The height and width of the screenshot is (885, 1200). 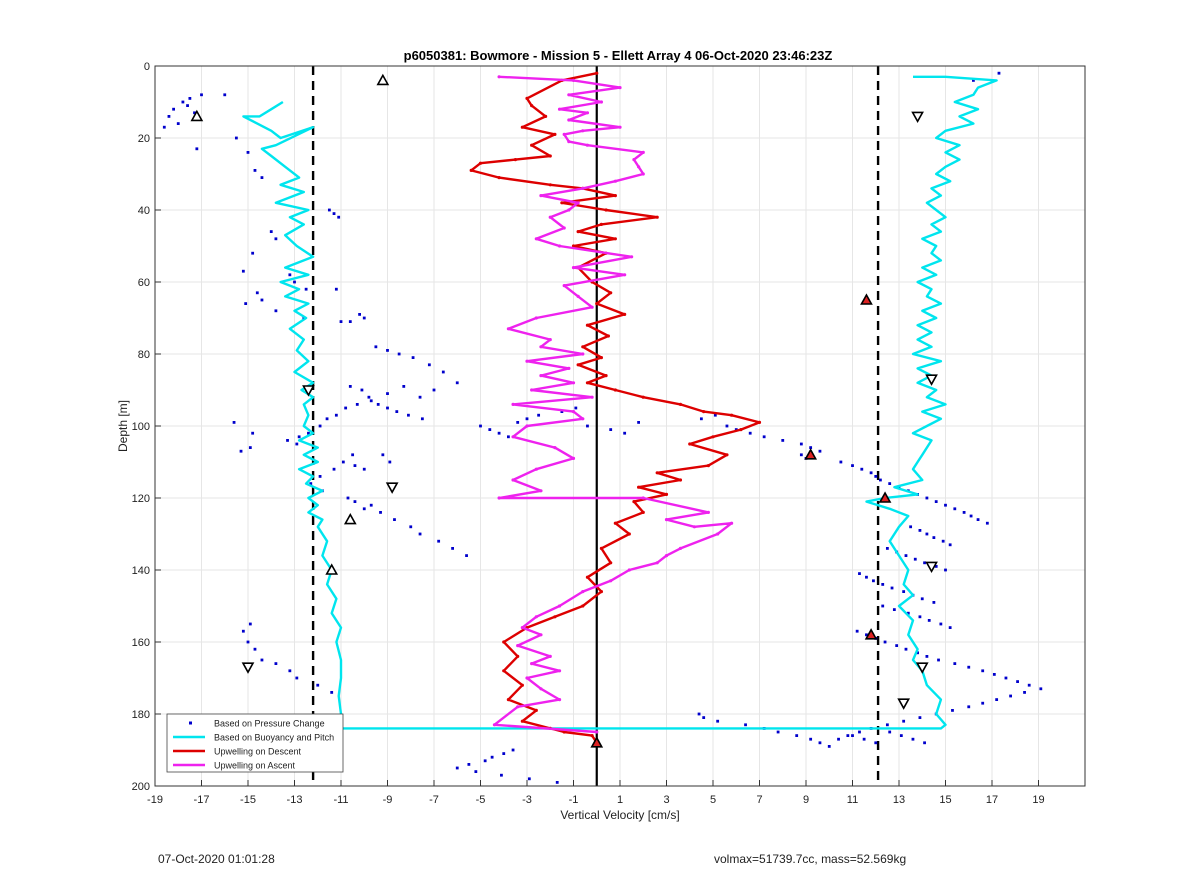 What do you see at coordinates (852, 800) in the screenshot?
I see `x-tick-label: 11` at bounding box center [852, 800].